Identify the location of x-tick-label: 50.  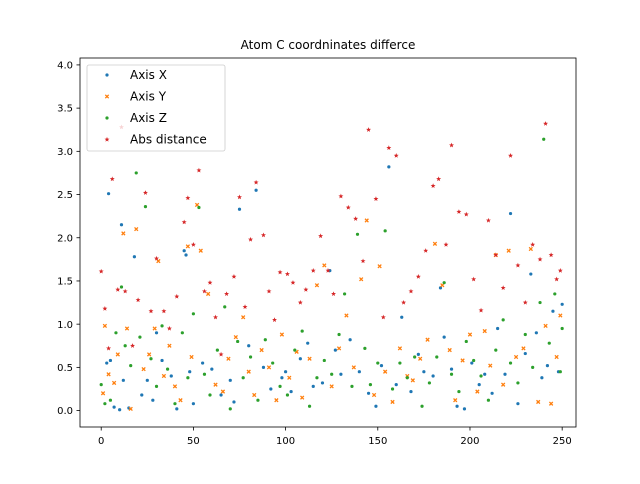
(193, 441).